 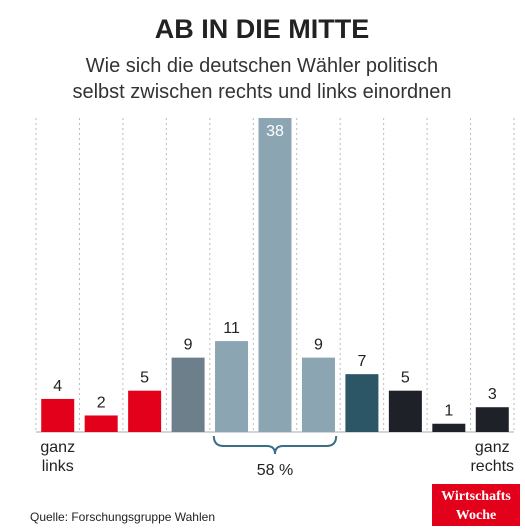 I want to click on value-label: 38, so click(x=275, y=131).